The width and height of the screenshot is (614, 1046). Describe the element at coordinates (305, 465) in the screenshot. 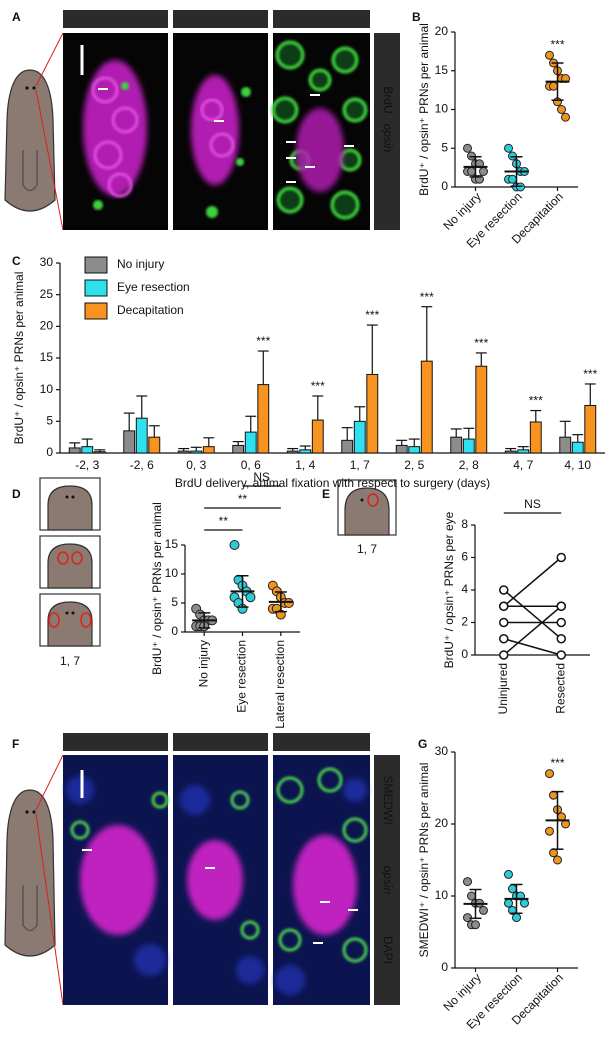

I see `x-tick-label: 1, 4` at that location.